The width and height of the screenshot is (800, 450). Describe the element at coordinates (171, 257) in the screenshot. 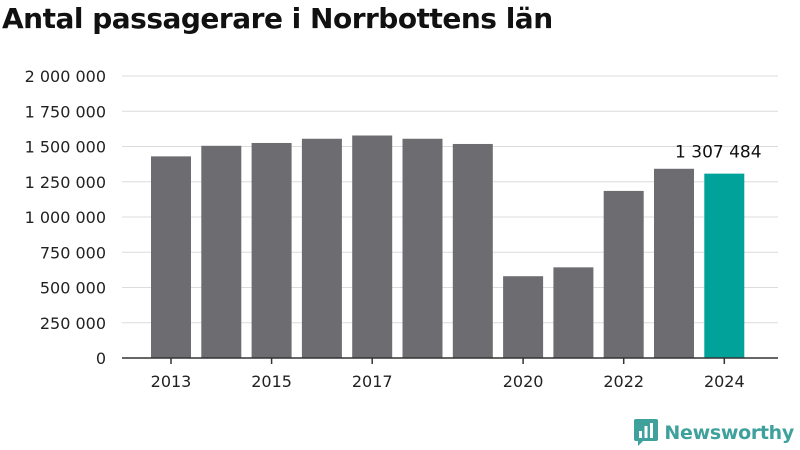

I see `bar-2013` at that location.